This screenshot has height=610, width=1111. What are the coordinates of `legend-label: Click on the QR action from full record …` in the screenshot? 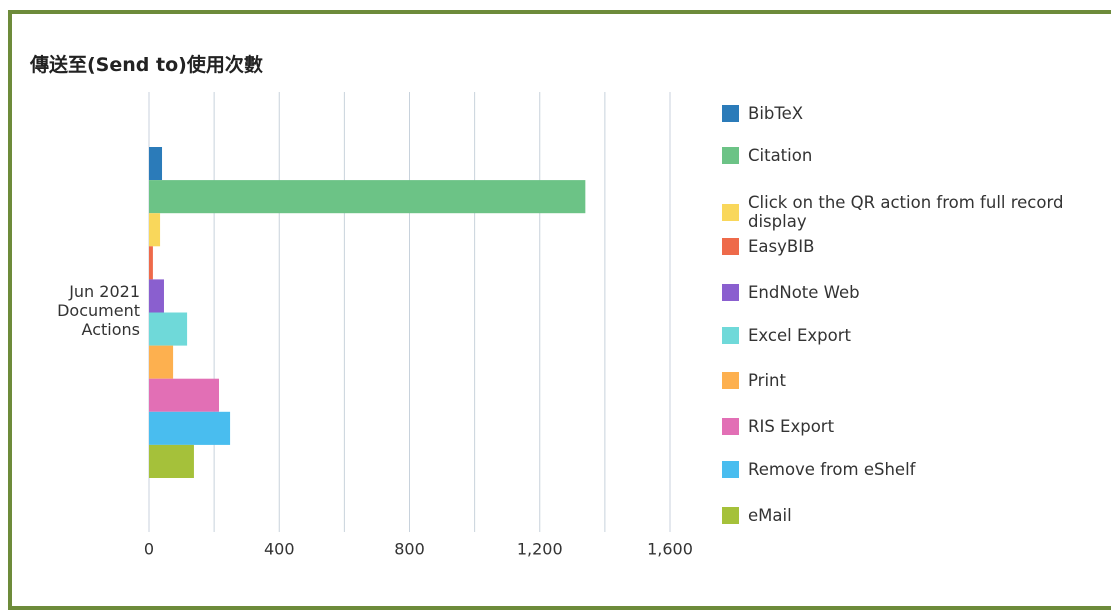 It's located at (906, 212).